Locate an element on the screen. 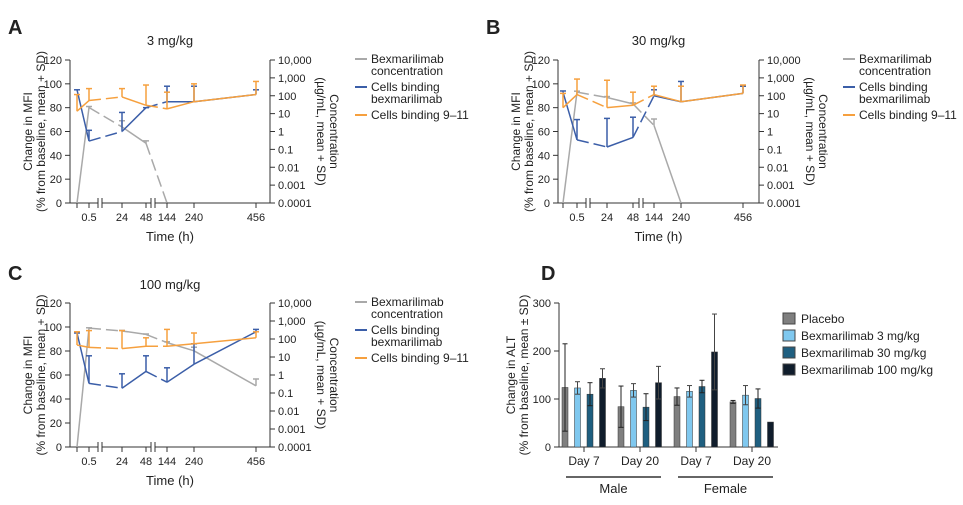  y2-tick-label: 0.0001 is located at coordinates (295, 204).